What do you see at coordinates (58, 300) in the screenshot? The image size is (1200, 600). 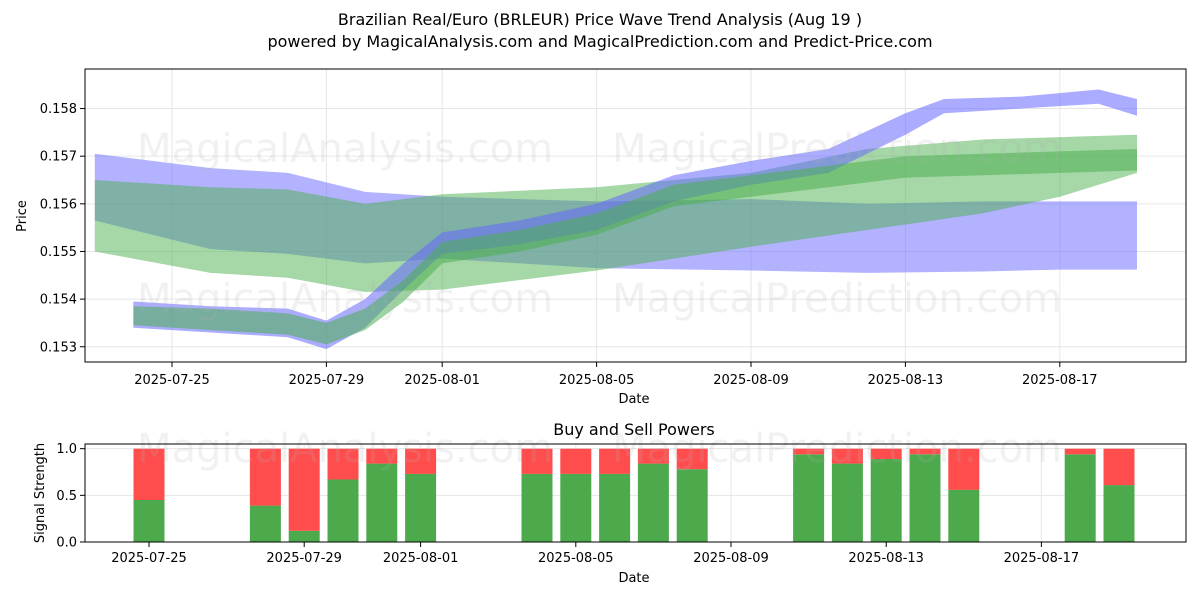 I see `price-y-tick-label-1: 0.154` at bounding box center [58, 300].